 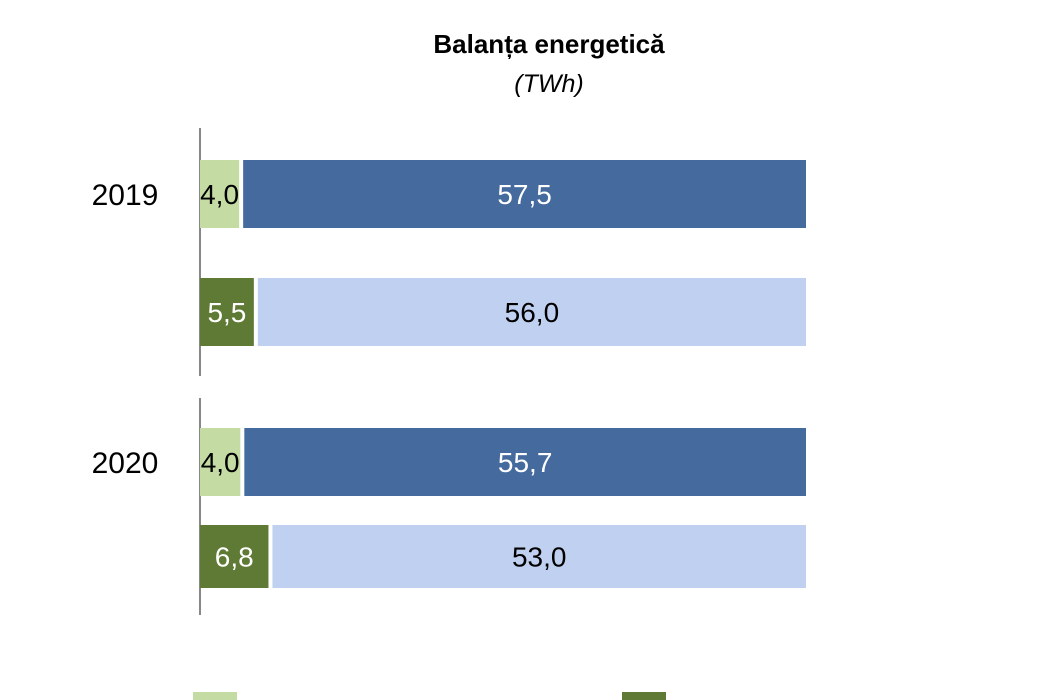 I want to click on data-label: 56,0, so click(x=532, y=312).